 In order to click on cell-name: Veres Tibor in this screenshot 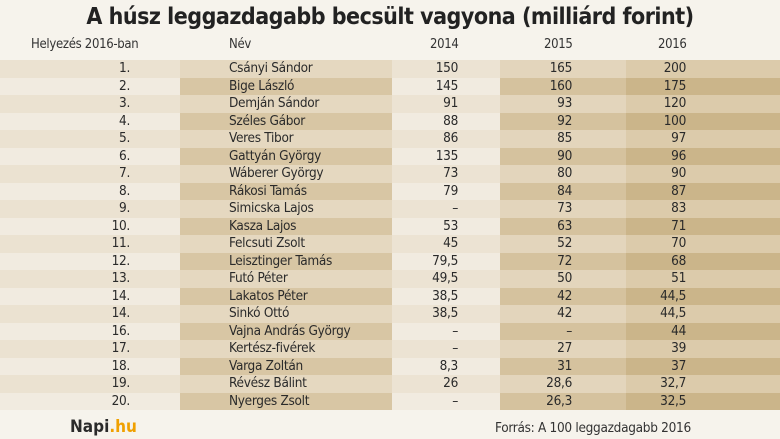, I will do `click(286, 139)`.